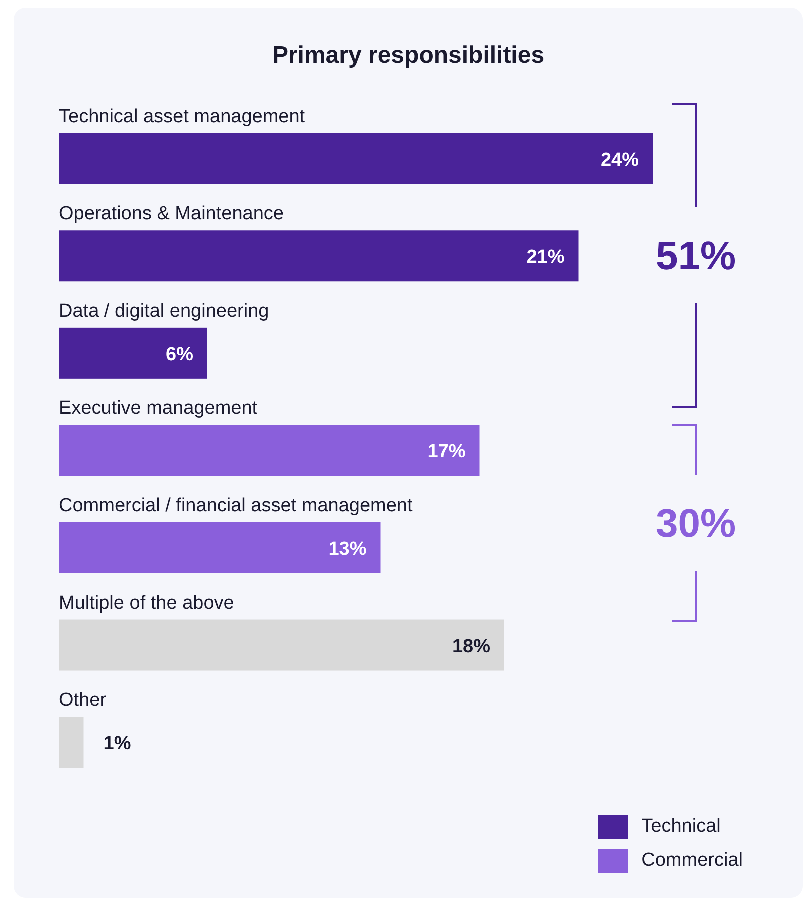 The width and height of the screenshot is (805, 910). I want to click on y-tick-label: Commercial / financial asset management, so click(236, 505).